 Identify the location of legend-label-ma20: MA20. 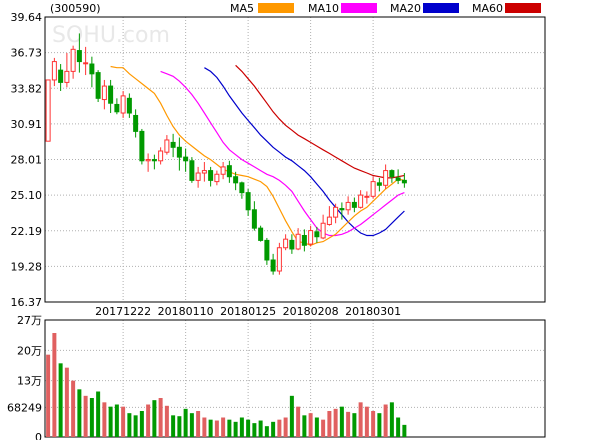
(405, 8).